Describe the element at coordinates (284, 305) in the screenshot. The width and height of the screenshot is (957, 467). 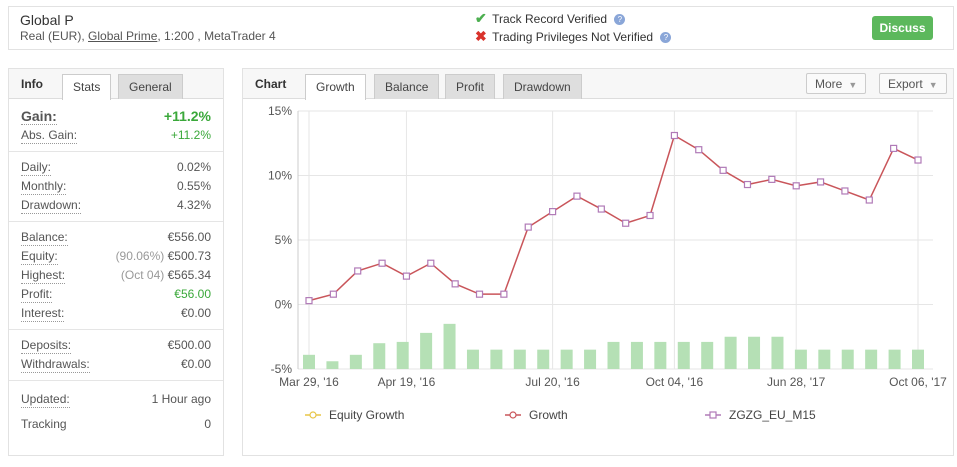
I see `y-tick-label: 0%` at that location.